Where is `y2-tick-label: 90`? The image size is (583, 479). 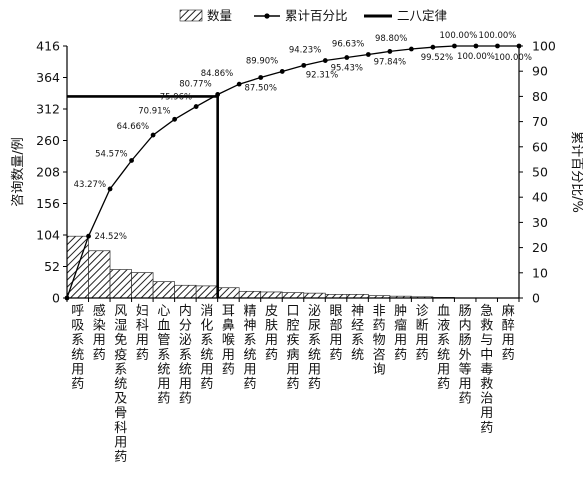 y2-tick-label: 90 is located at coordinates (540, 71).